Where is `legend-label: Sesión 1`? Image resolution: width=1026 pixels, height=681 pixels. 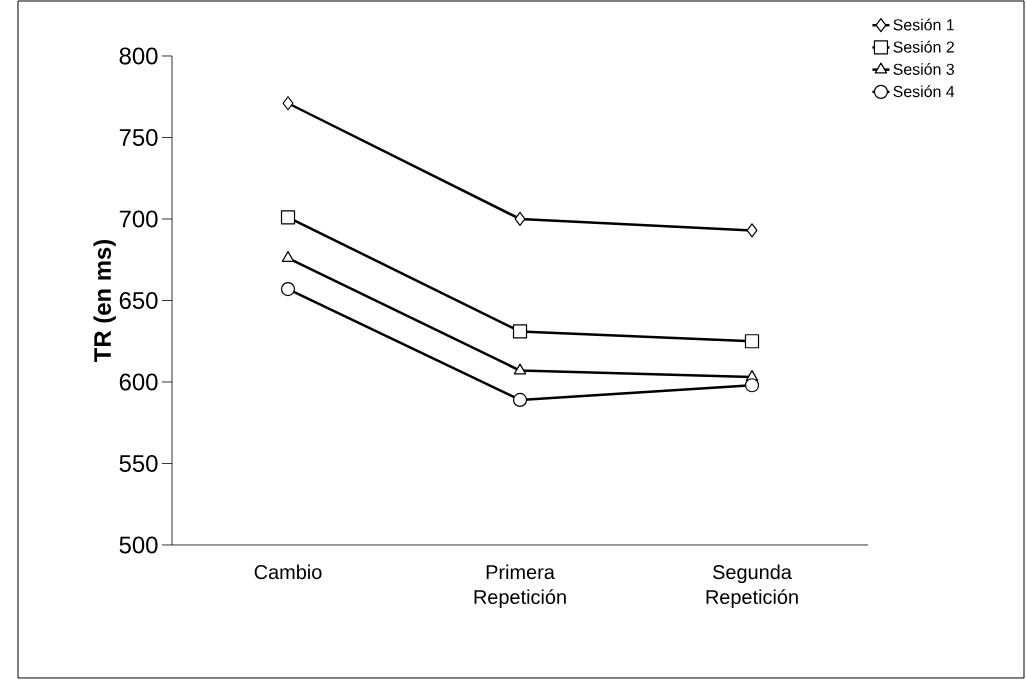 legend-label: Sesión 1 is located at coordinates (923, 24).